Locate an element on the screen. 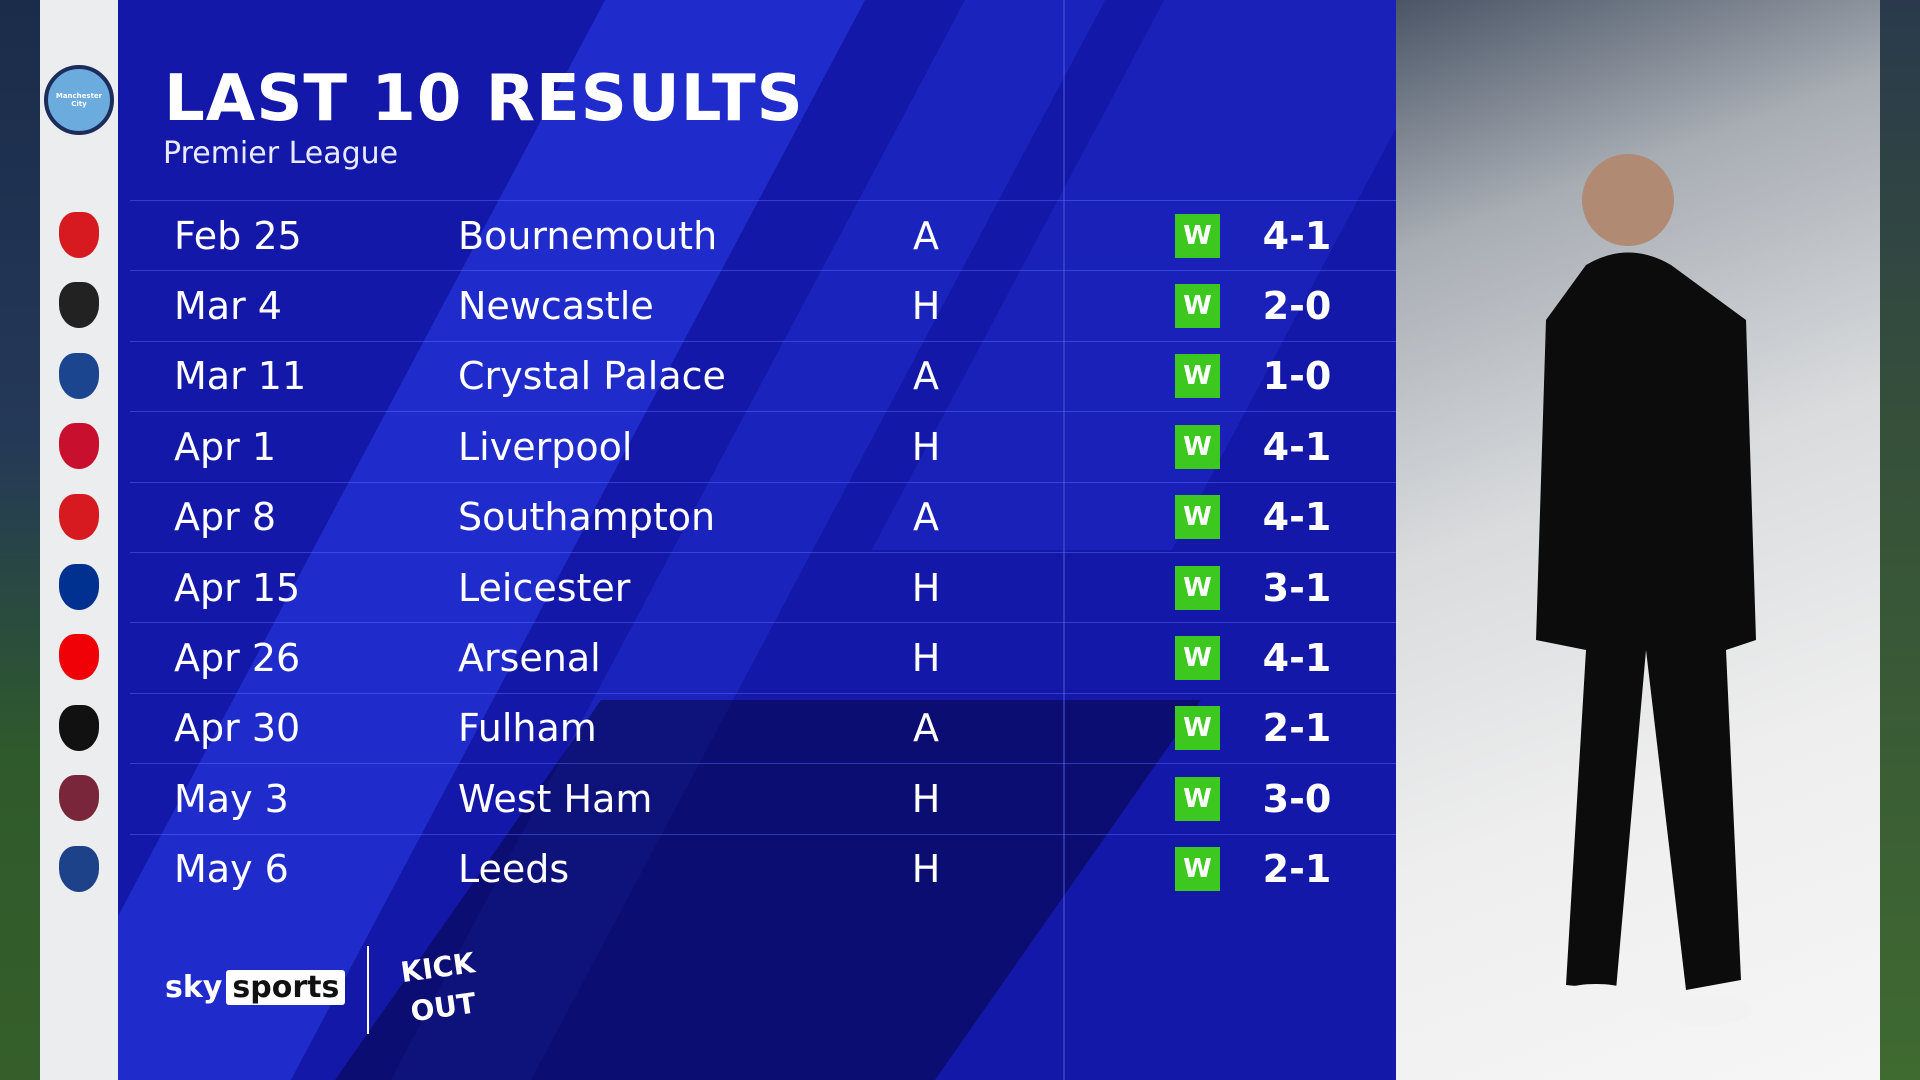  opponent-name: Southampton is located at coordinates (587, 517).